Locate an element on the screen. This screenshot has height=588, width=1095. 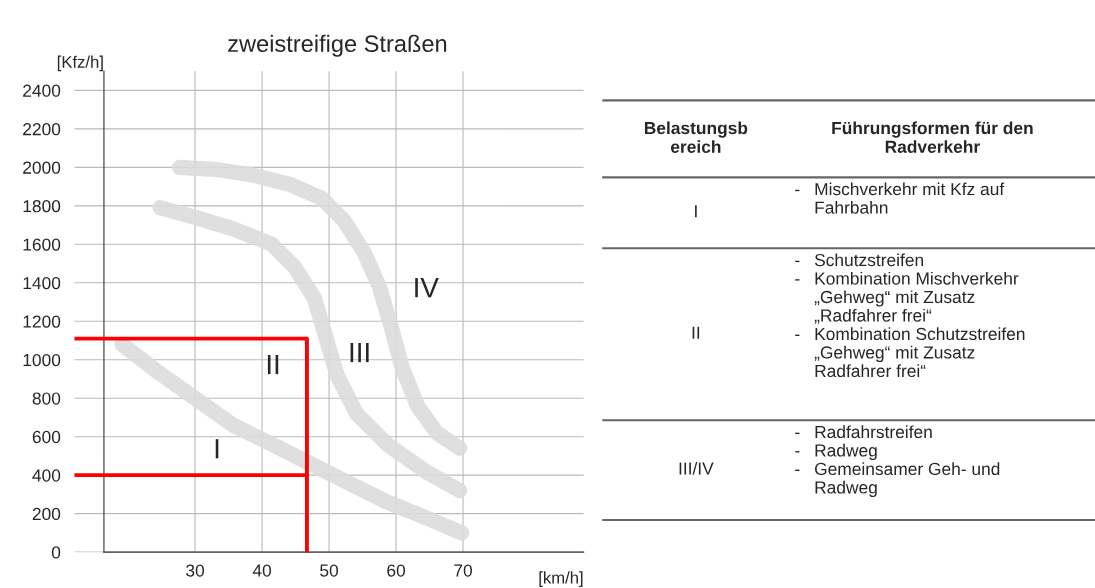
y-tick-label: 1000 is located at coordinates (42, 360).